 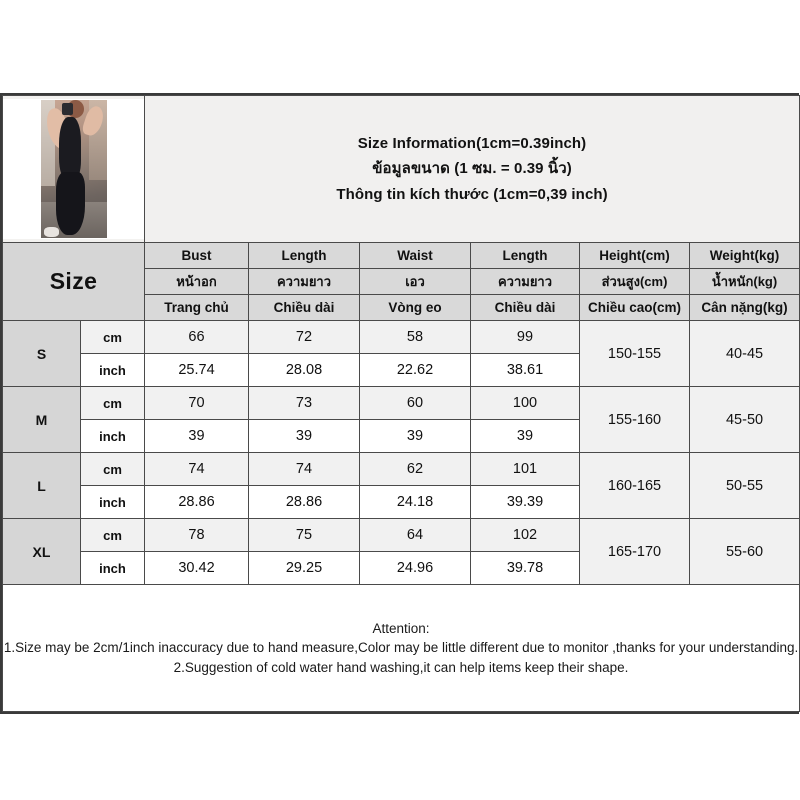 What do you see at coordinates (525, 535) in the screenshot?
I see `cell-xl-cm-length2: 102` at bounding box center [525, 535].